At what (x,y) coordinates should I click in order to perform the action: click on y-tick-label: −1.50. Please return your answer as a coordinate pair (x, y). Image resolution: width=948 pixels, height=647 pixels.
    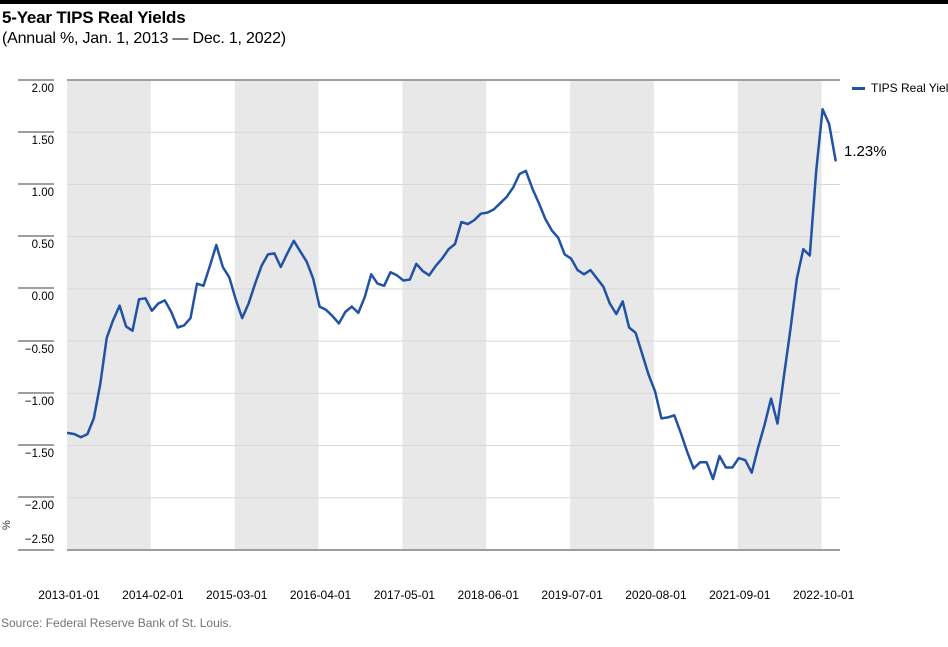
    Looking at the image, I should click on (39, 454).